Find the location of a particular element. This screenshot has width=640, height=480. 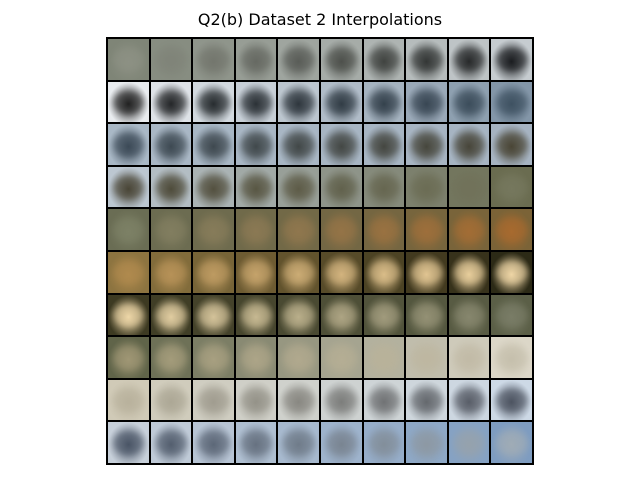

figure-title: Q2(b) Dataset 2 Interpolations is located at coordinates (320, 19).